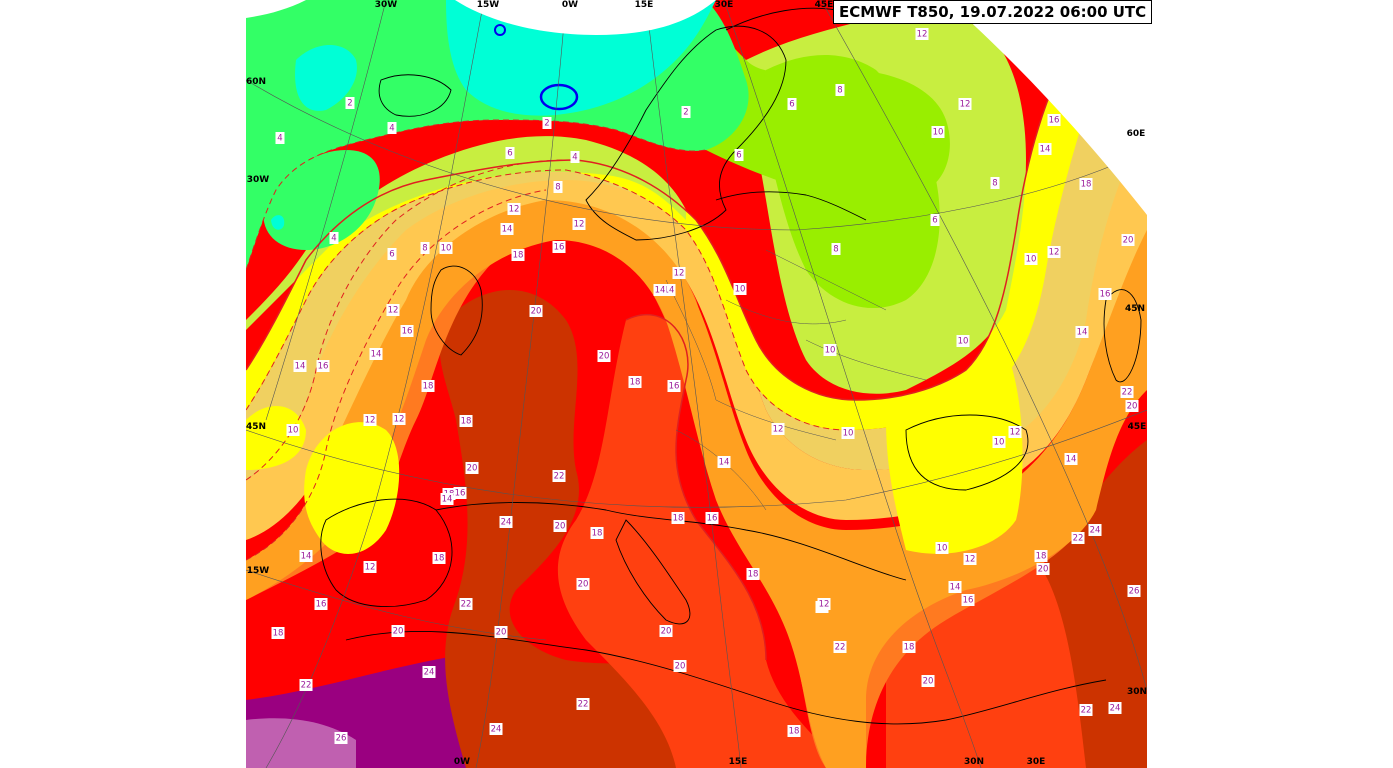 The height and width of the screenshot is (768, 1393). Describe the element at coordinates (738, 762) in the screenshot. I see `grid-label-15e-bottom: 15E` at that location.